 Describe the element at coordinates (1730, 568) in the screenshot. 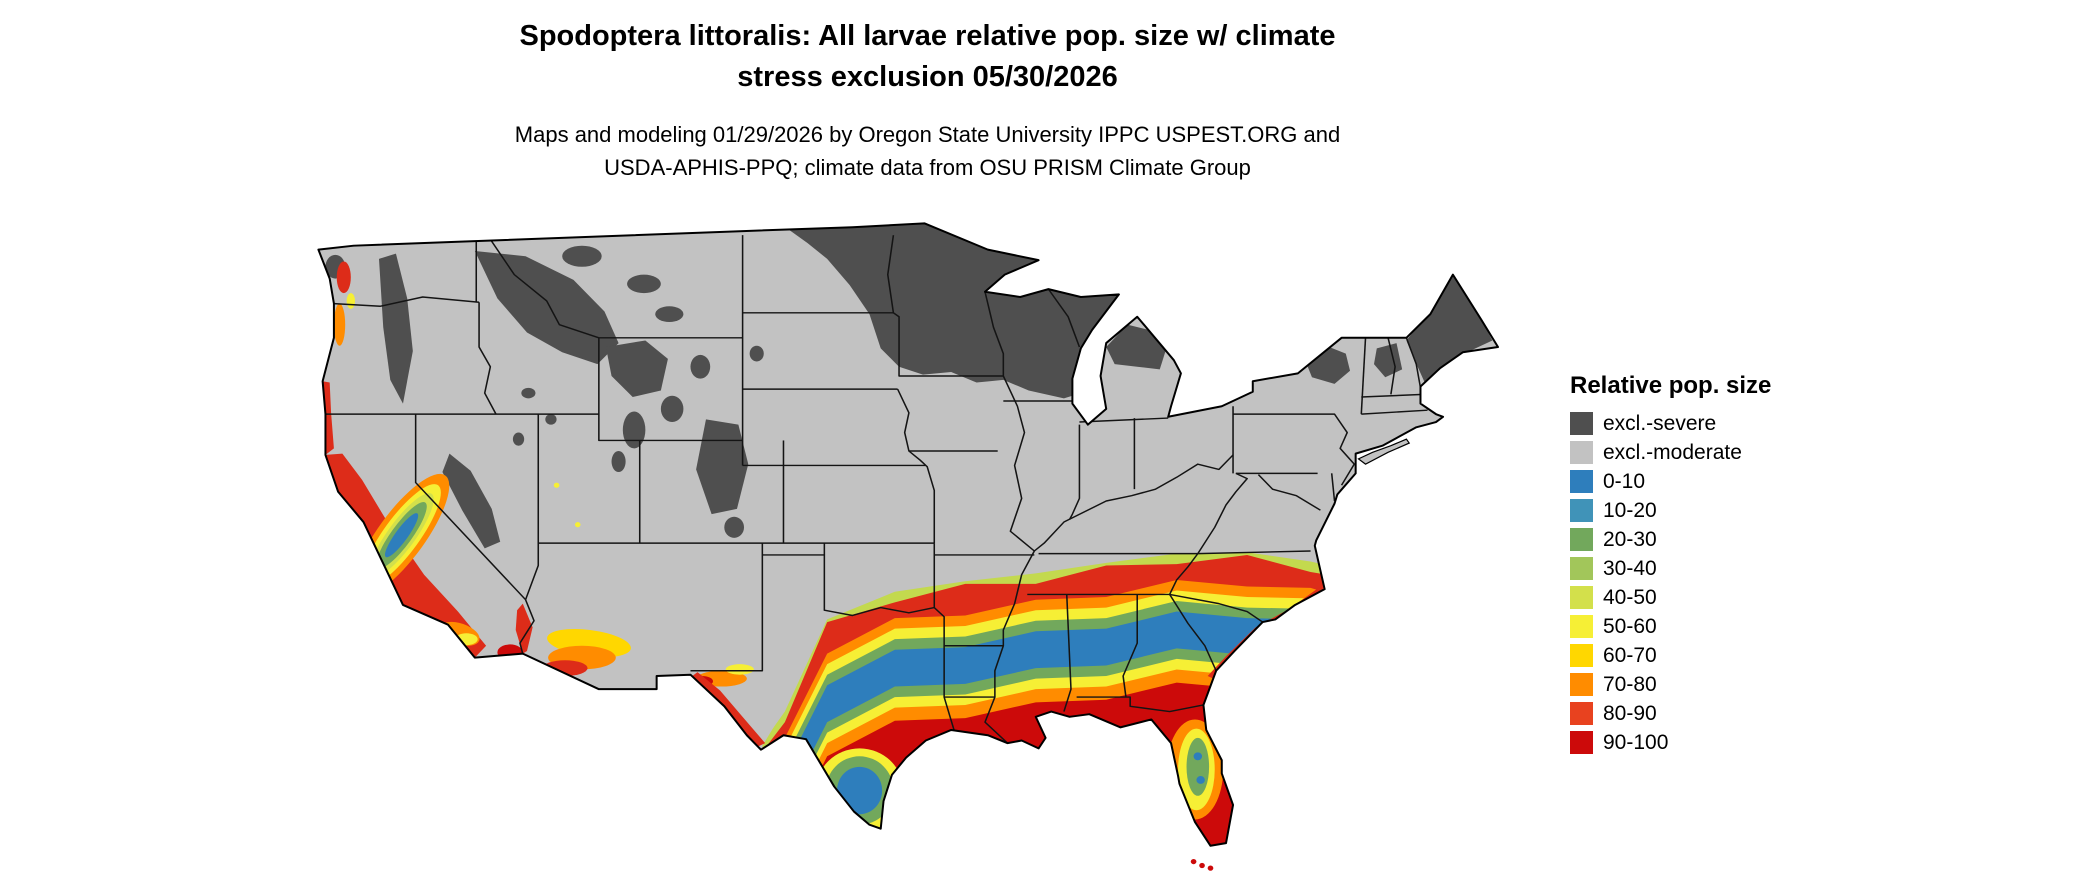

I see `legend-item: 30-40` at that location.